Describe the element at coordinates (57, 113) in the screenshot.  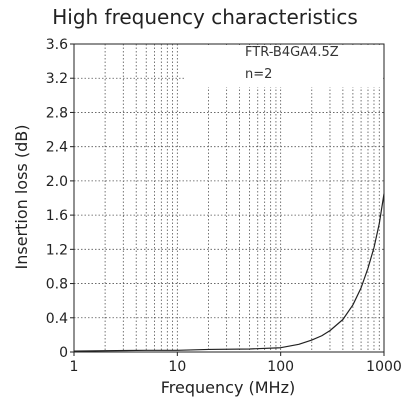
I see `y-tick-label: 2.8` at that location.